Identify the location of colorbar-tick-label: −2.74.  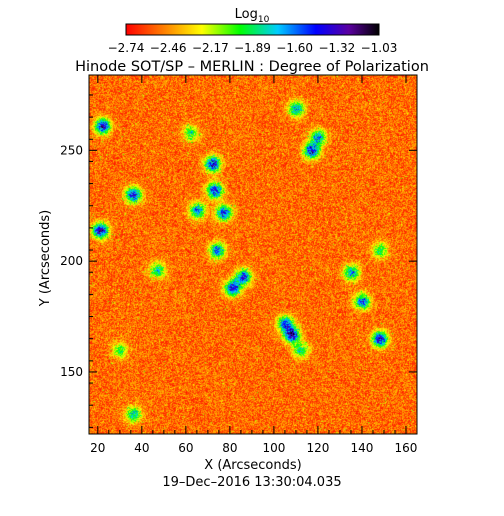
(126, 48).